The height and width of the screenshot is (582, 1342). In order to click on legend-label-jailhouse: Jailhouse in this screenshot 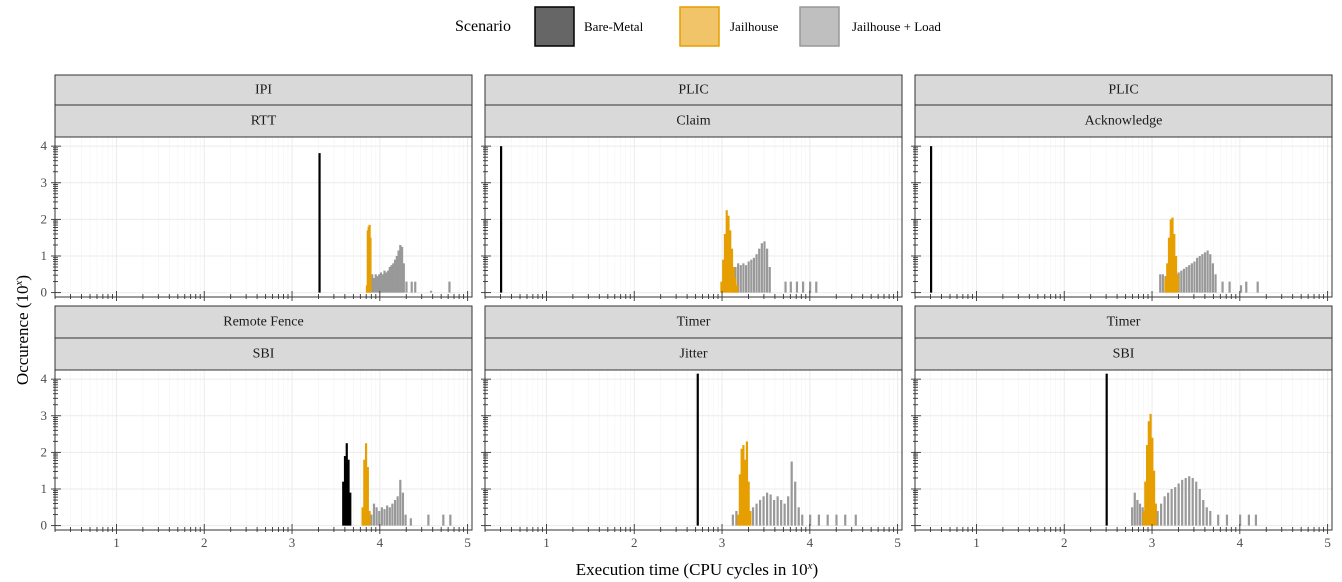, I will do `click(754, 26)`.